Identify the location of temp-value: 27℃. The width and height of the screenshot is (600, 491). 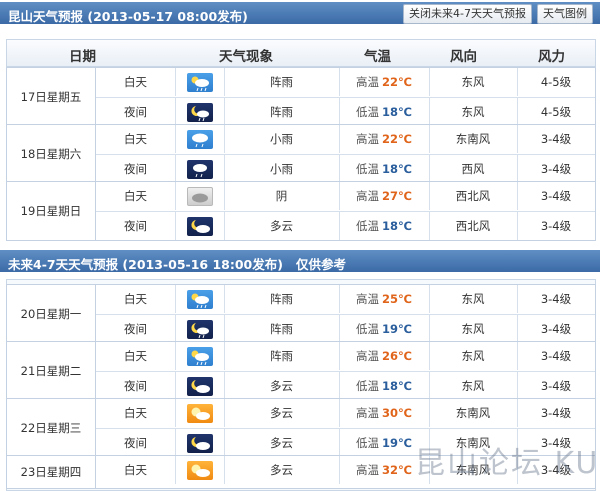
(397, 196).